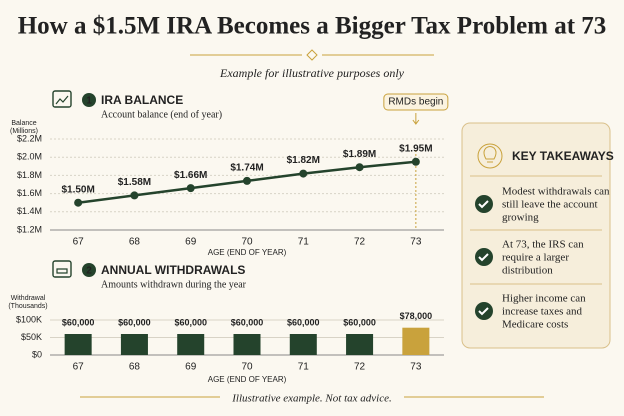 This screenshot has width=624, height=416. Describe the element at coordinates (246, 168) in the screenshot. I see `value-label: $1.74M` at that location.